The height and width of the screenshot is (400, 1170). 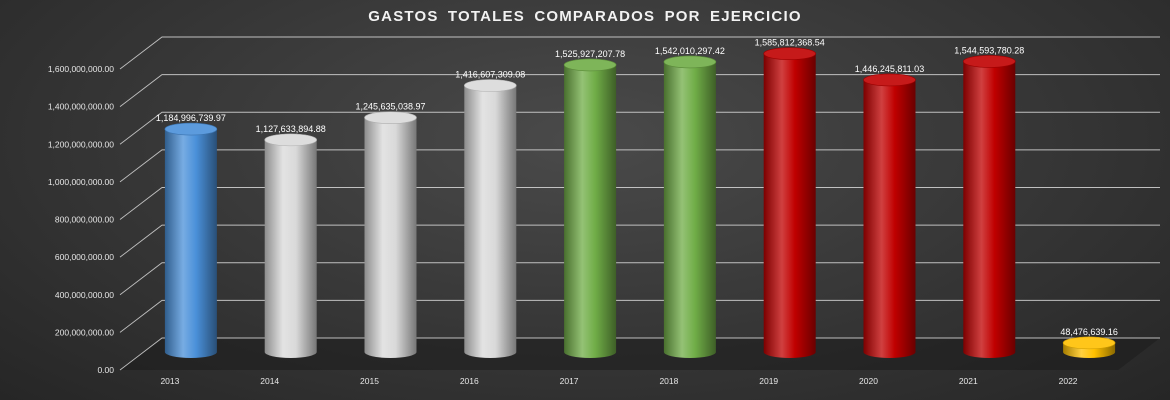 What do you see at coordinates (585, 16) in the screenshot?
I see `chart-title: GASTOS TOTALES COMPARADOS POR EJERCICIO` at bounding box center [585, 16].